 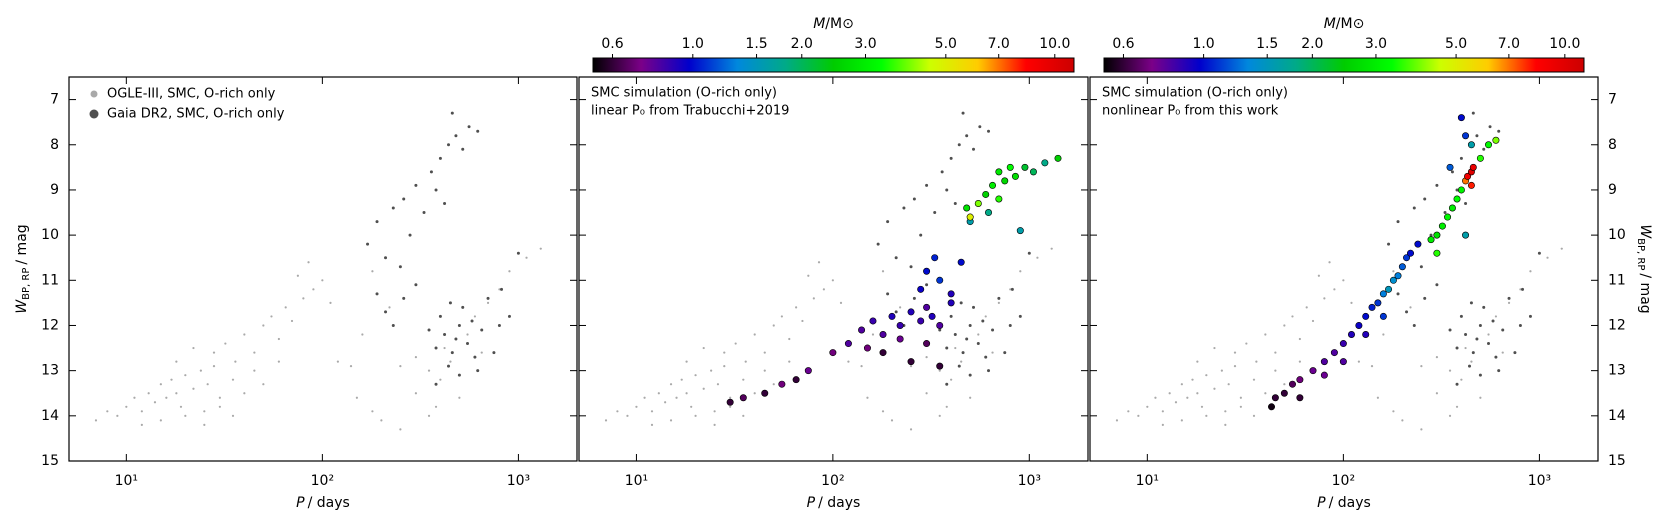 I want to click on colorbar-tick-label: 5.0, so click(x=1456, y=44).